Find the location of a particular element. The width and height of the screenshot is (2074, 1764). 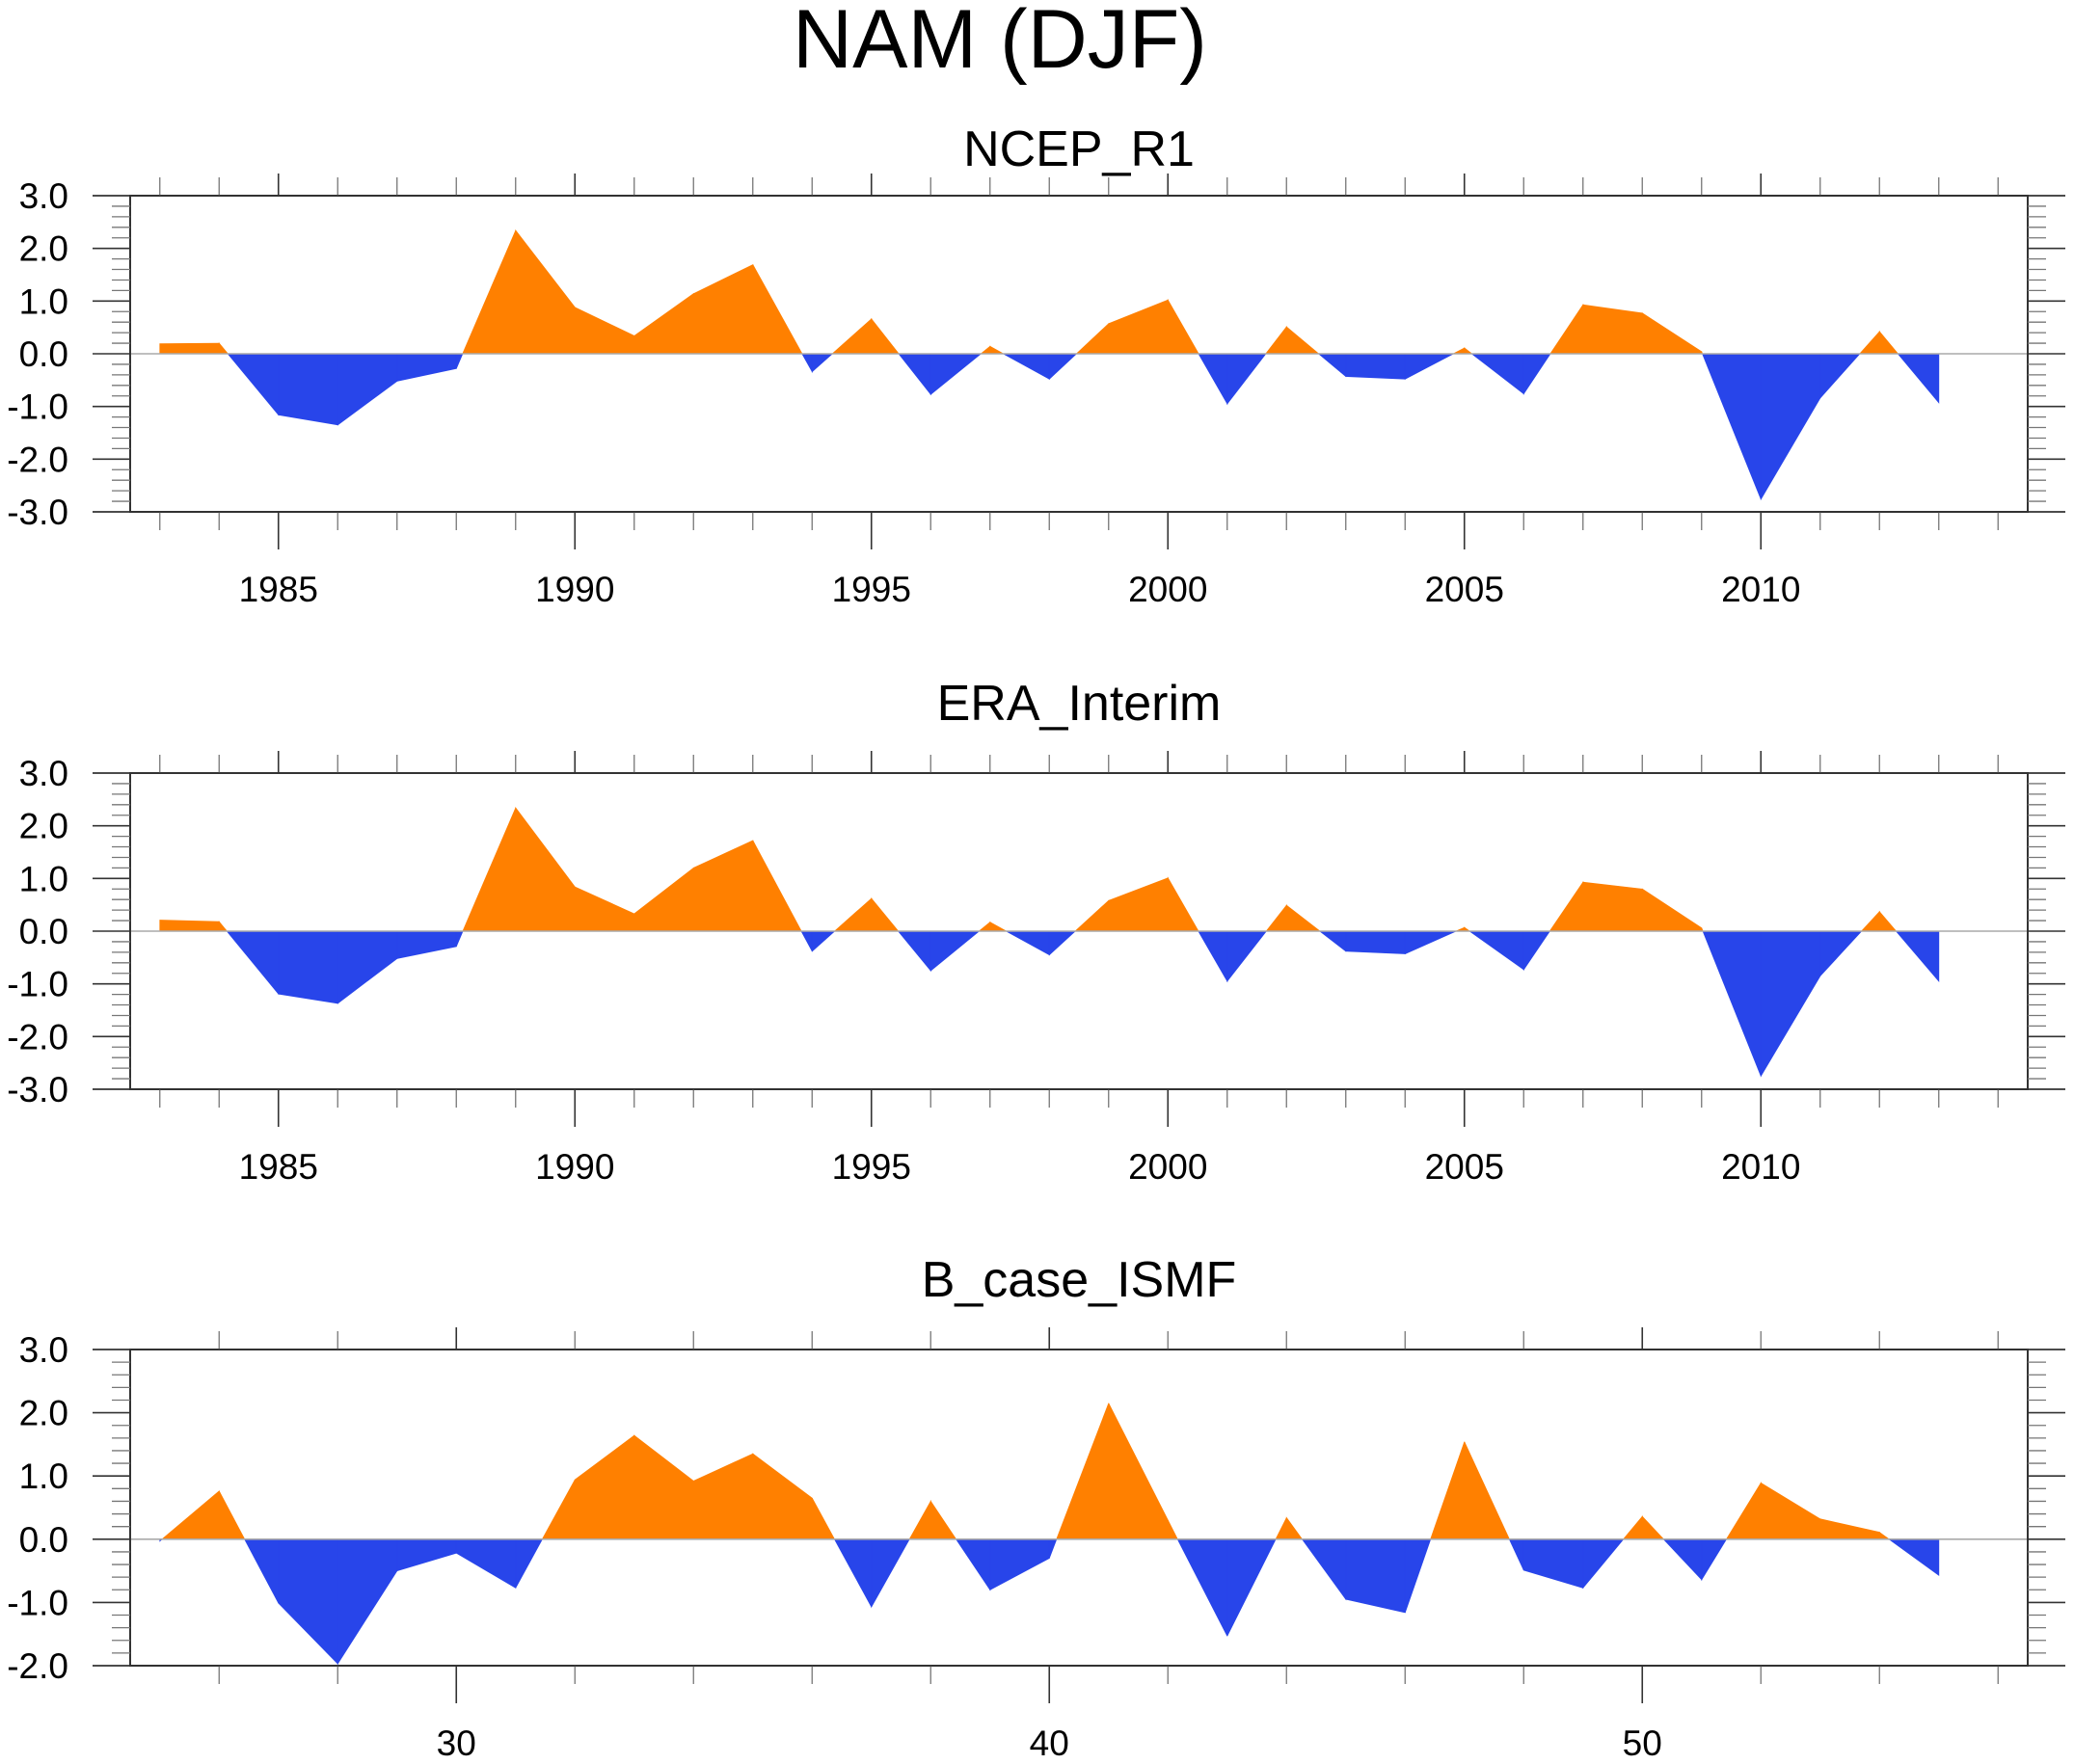

x-tick-label: 50 is located at coordinates (1642, 1743).